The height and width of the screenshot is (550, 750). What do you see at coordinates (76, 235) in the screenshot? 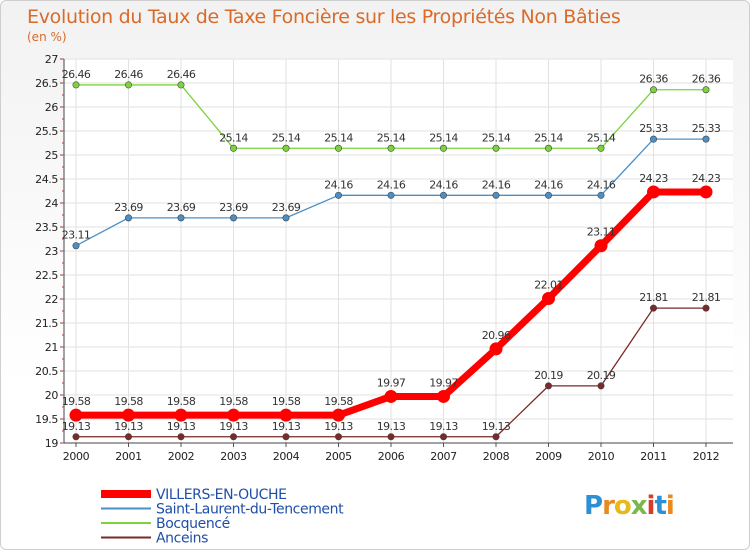
I see `data-label: 23.11` at bounding box center [76, 235].